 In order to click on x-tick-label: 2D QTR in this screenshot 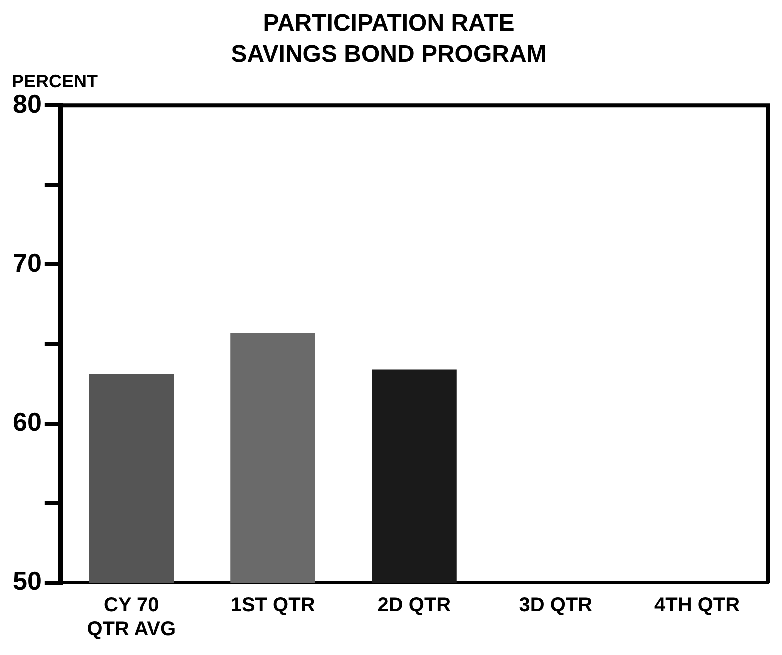, I will do `click(415, 605)`.